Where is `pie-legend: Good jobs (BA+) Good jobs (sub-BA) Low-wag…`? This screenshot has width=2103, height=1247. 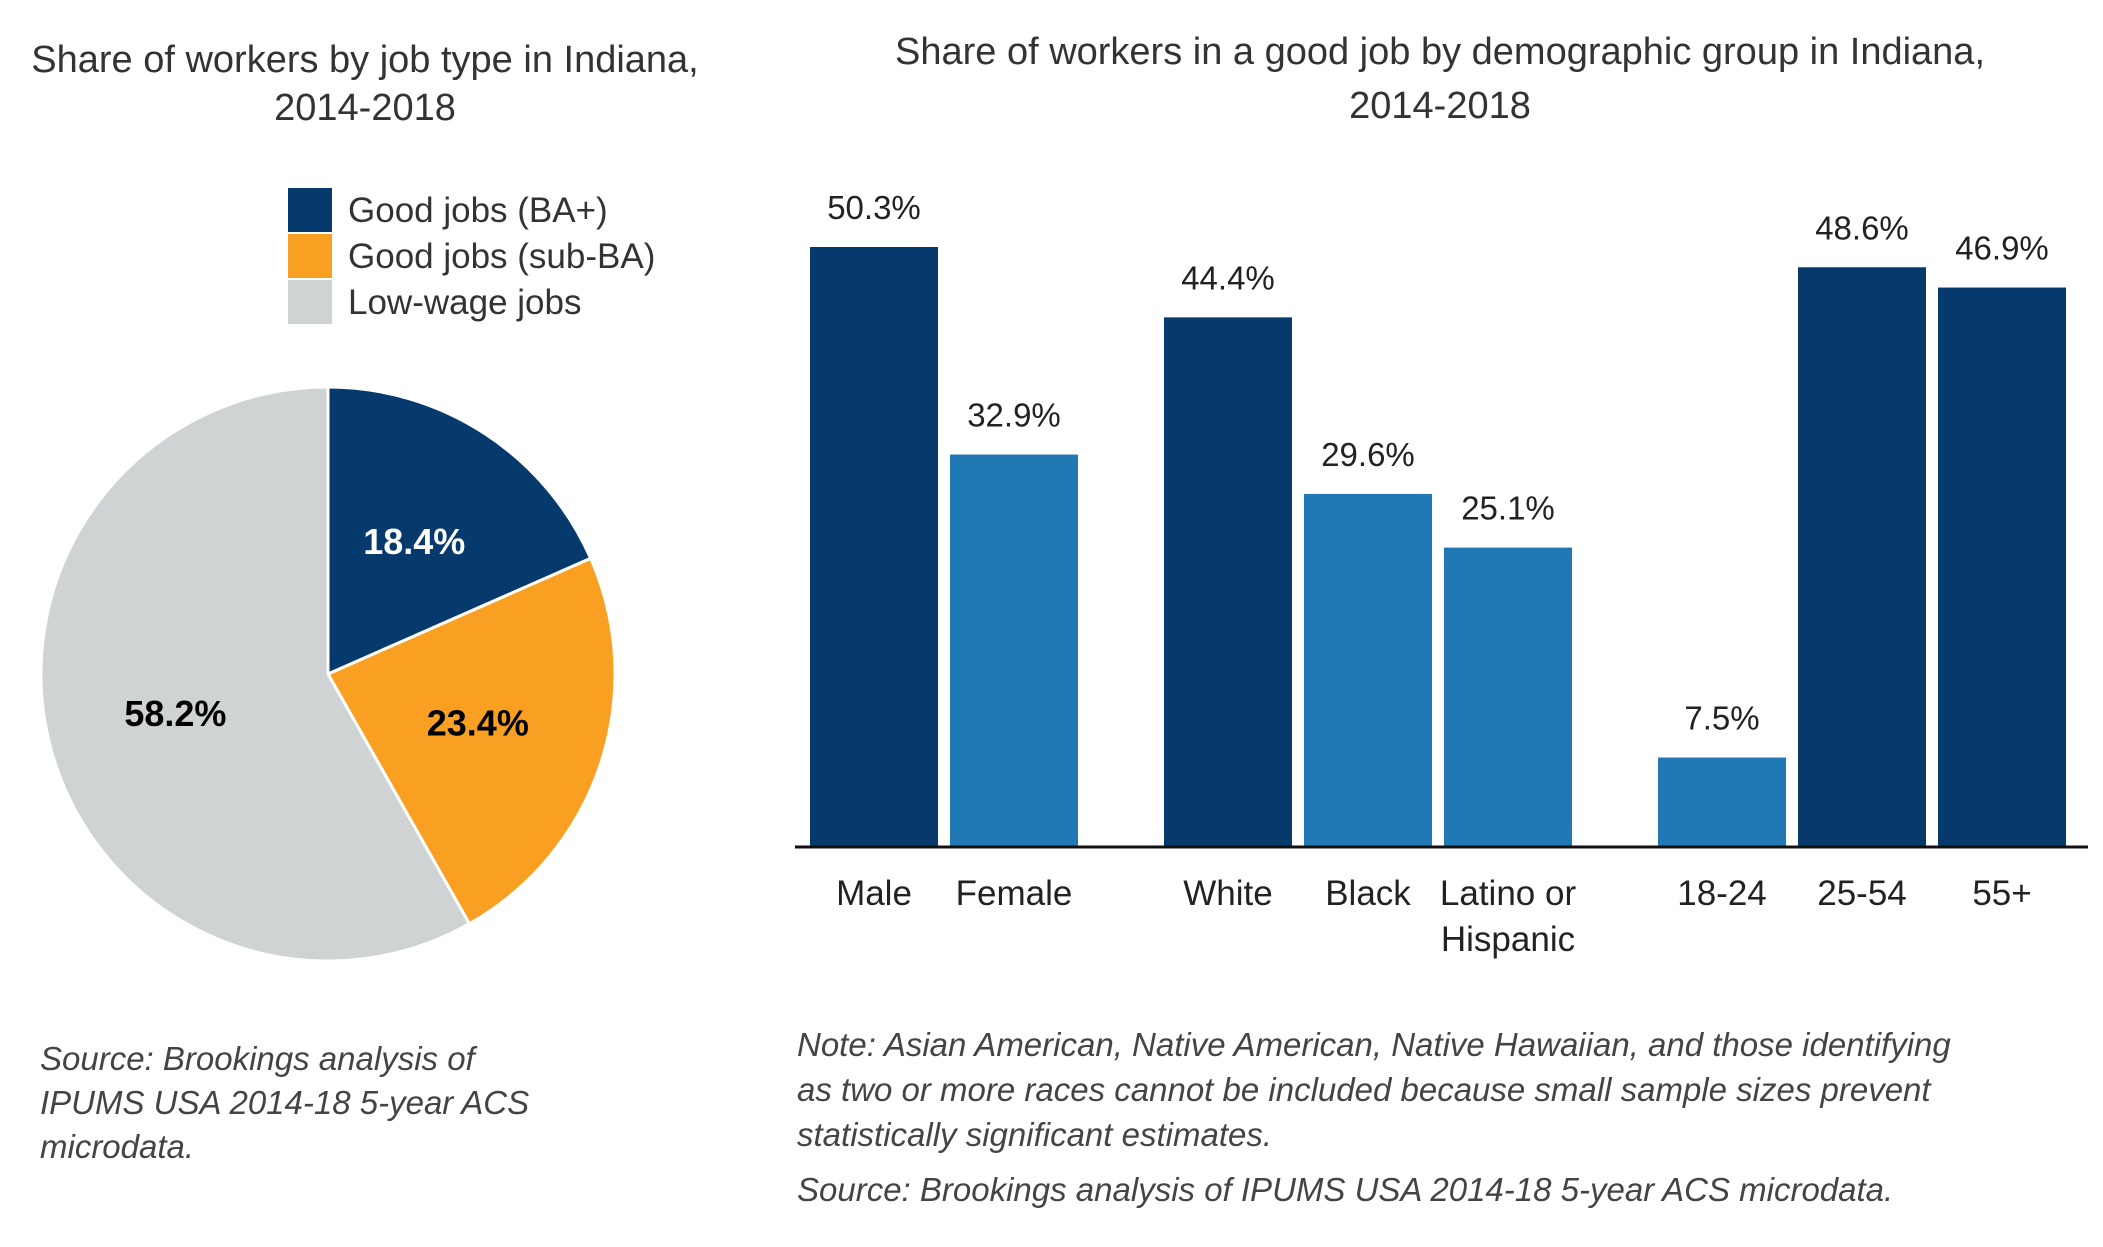
pie-legend: Good jobs (BA+) Good jobs (sub-BA) Low-wag… is located at coordinates (471, 256).